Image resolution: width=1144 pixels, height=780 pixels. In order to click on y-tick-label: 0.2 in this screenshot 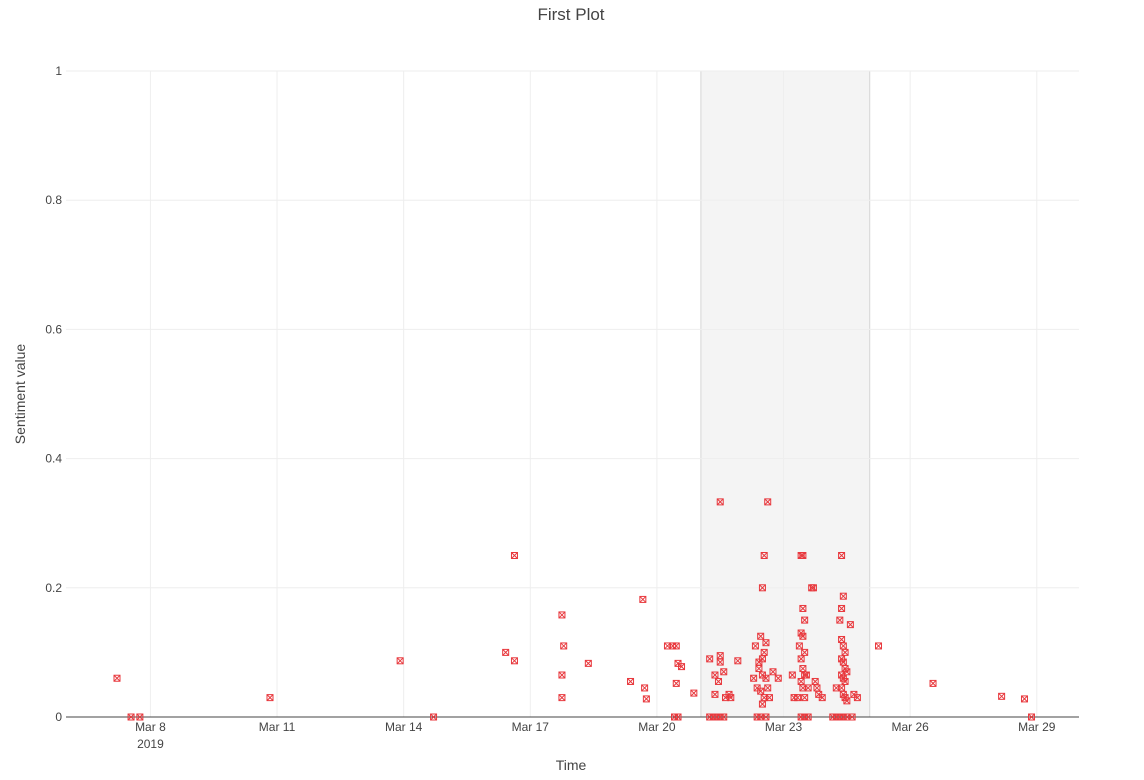, I will do `click(53, 588)`.